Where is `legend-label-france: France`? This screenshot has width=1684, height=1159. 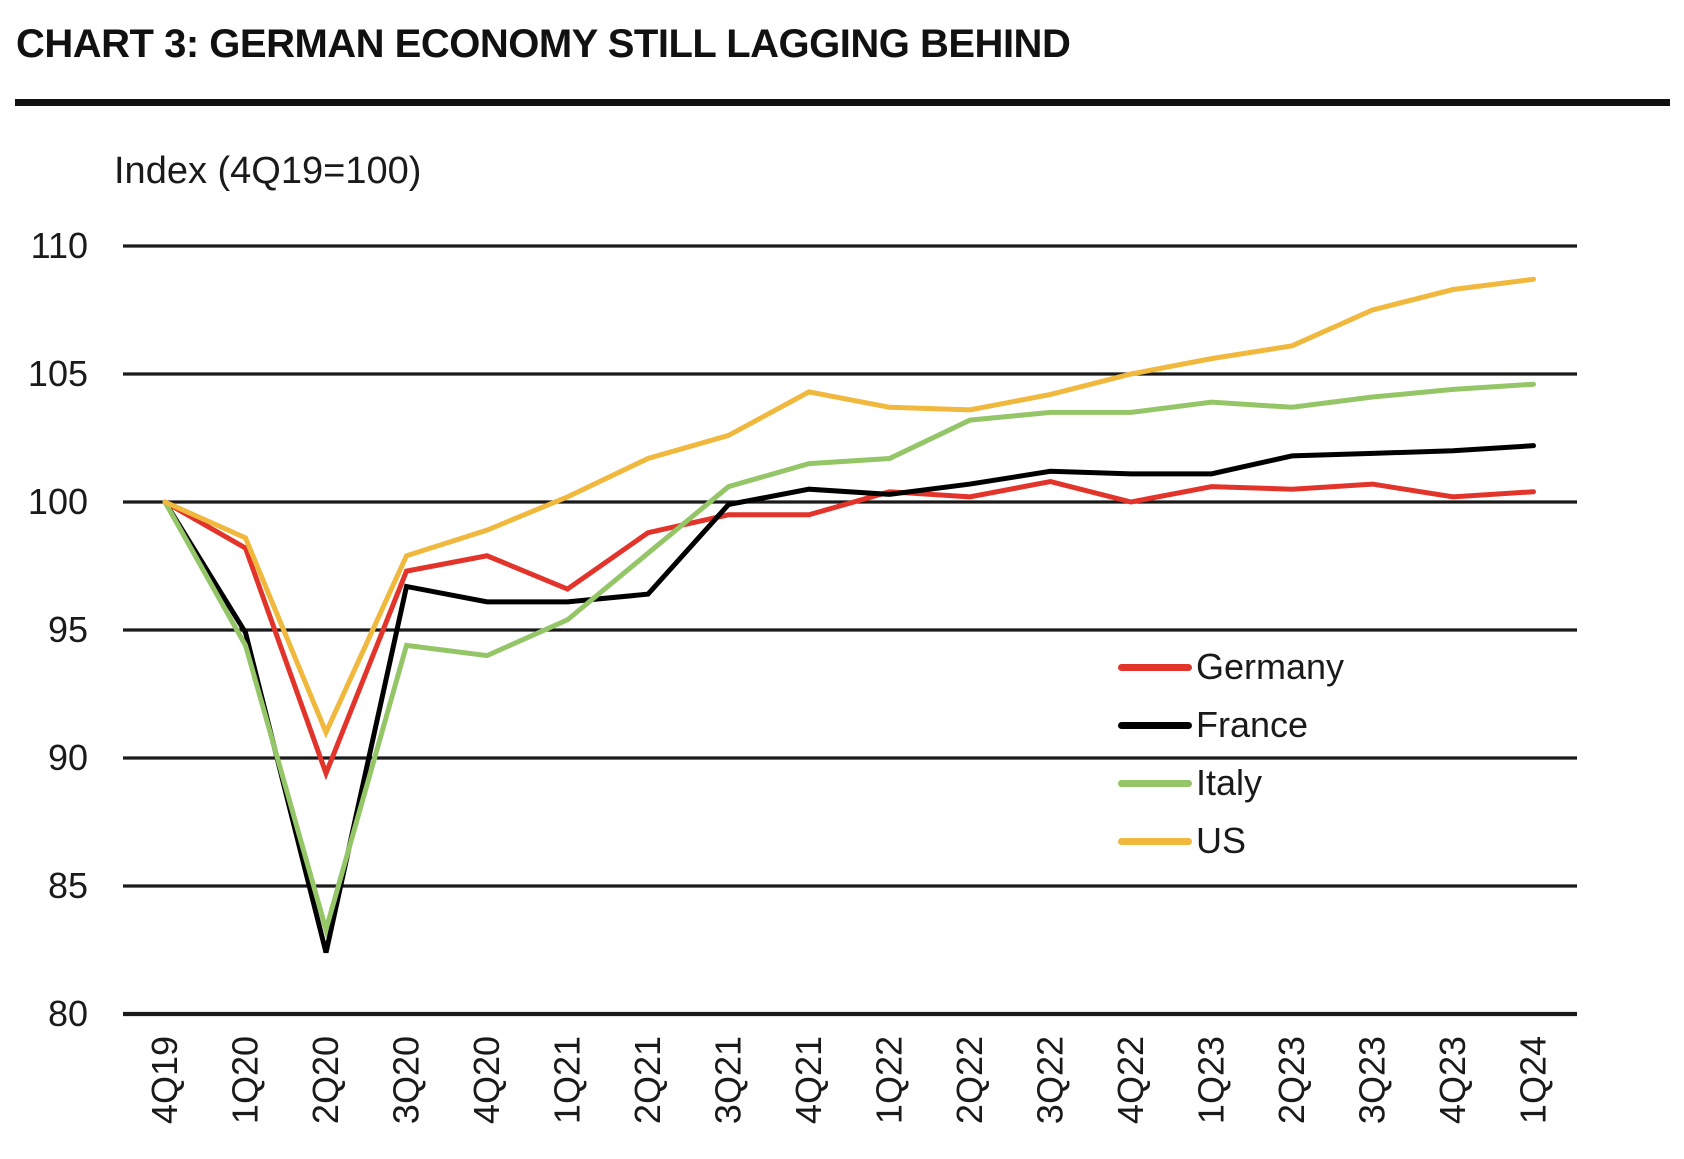 legend-label-france: France is located at coordinates (1252, 724).